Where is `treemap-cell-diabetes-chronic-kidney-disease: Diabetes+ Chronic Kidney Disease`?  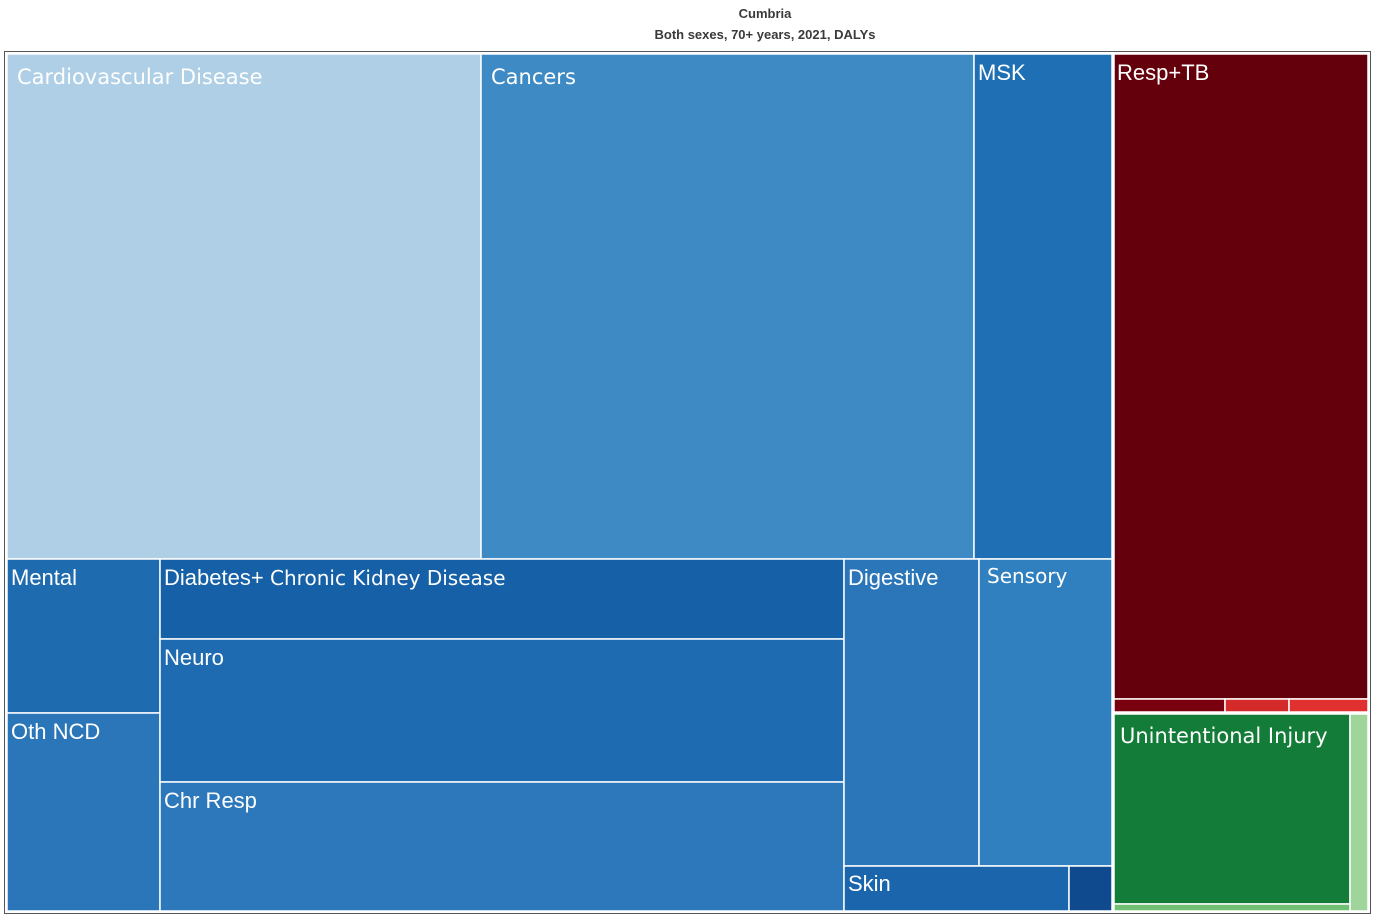
treemap-cell-diabetes-chronic-kidney-disease: Diabetes+ Chronic Kidney Disease is located at coordinates (502, 599).